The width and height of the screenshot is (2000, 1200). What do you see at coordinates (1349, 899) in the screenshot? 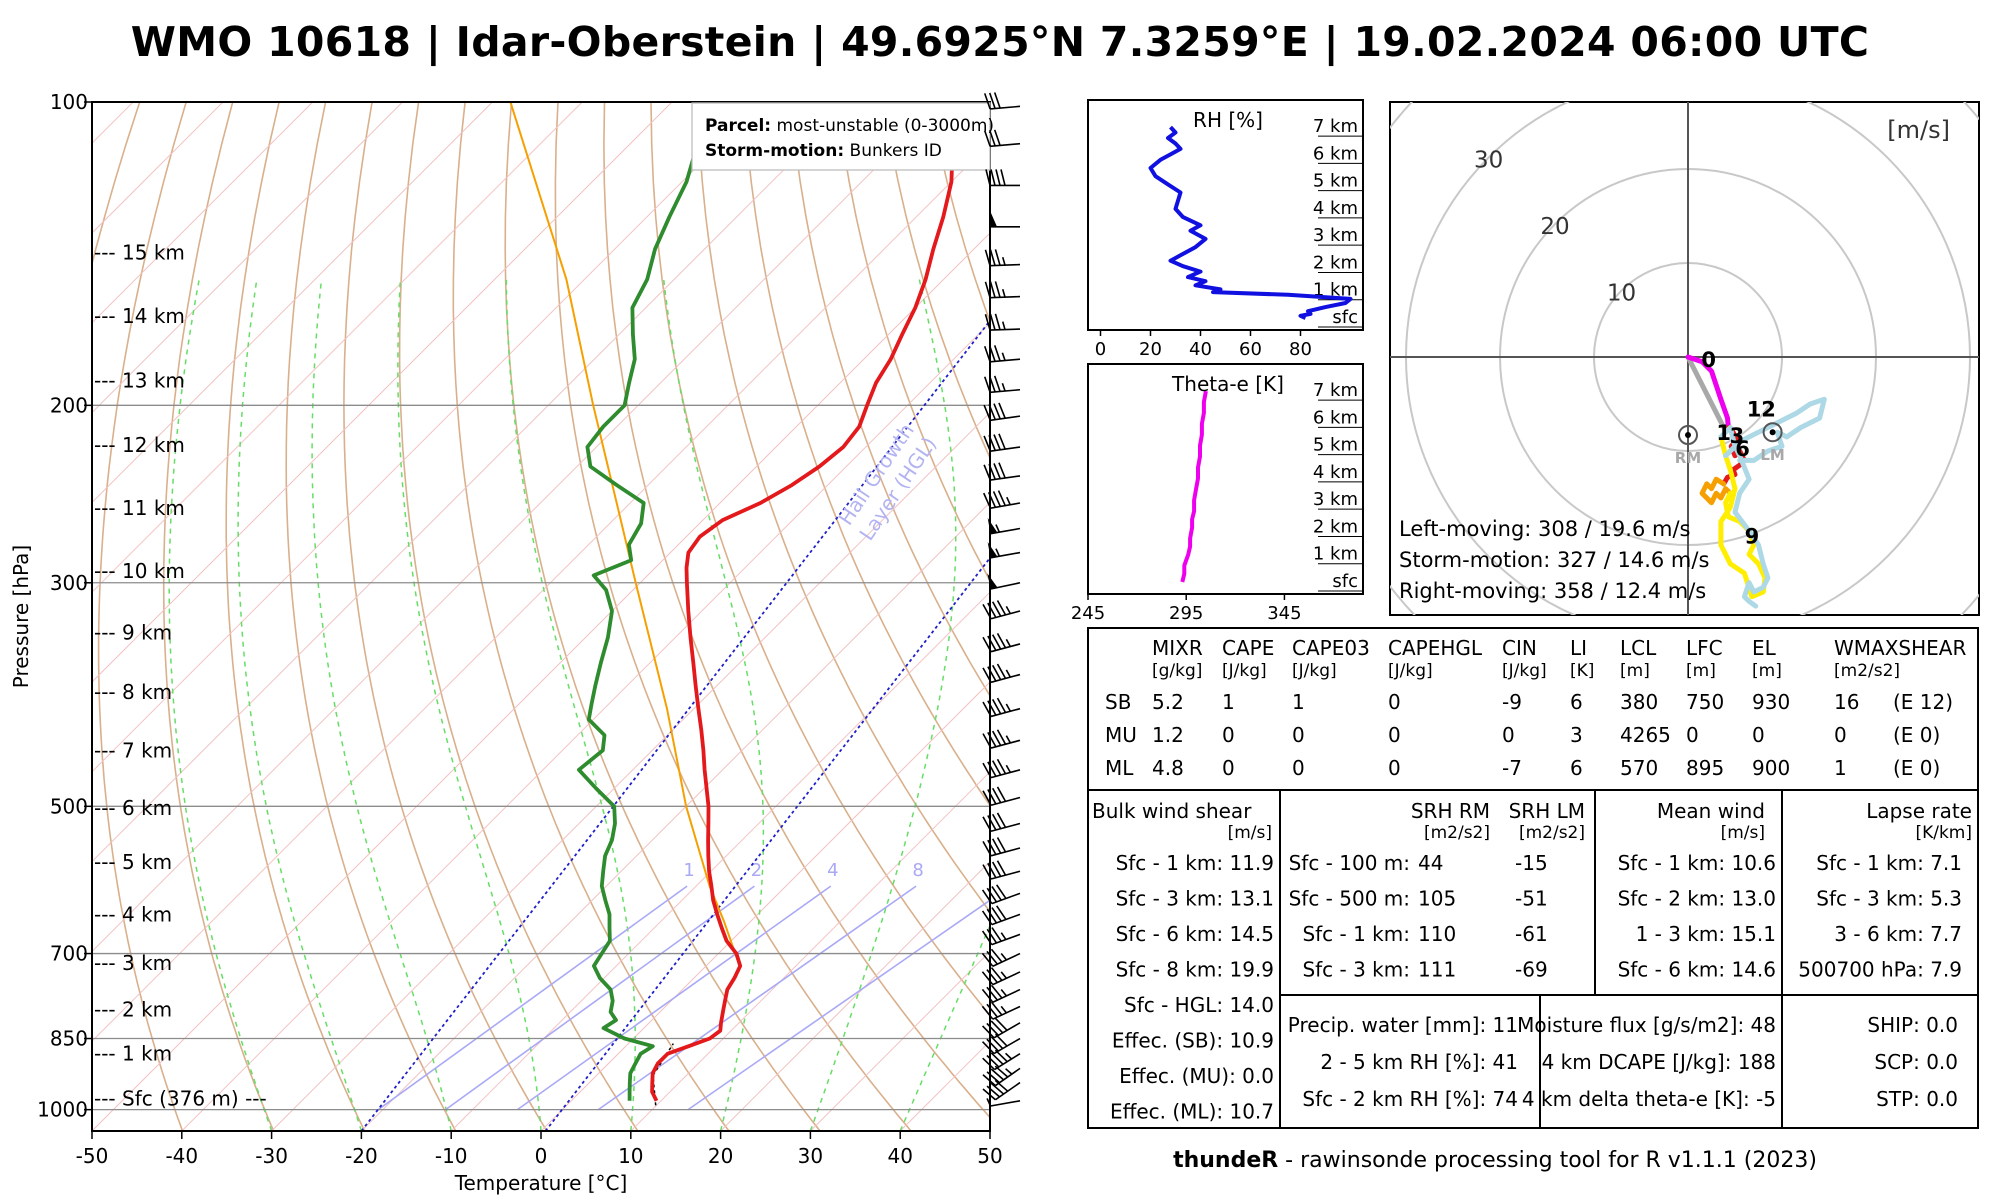
I see `srh-row-label: Sfc - 500 m:` at bounding box center [1349, 899].